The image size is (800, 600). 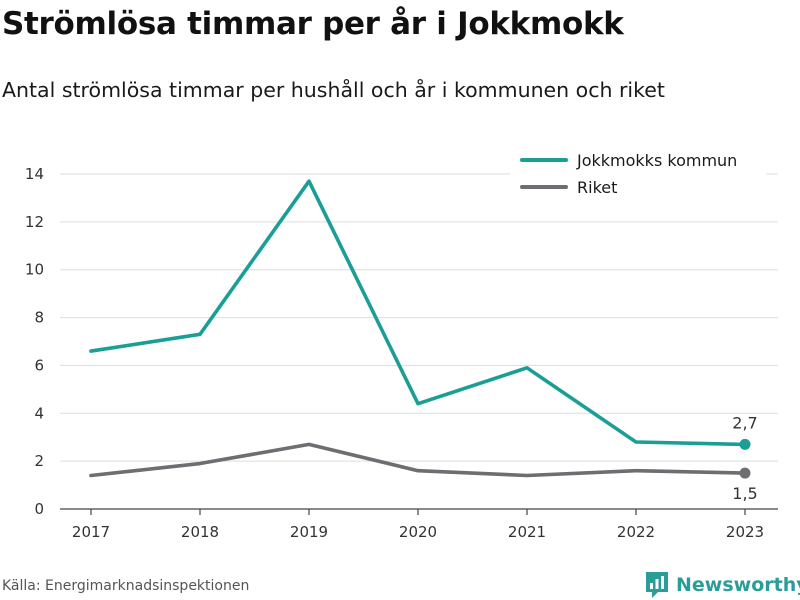 I want to click on legend-label: Riket, so click(x=597, y=187).